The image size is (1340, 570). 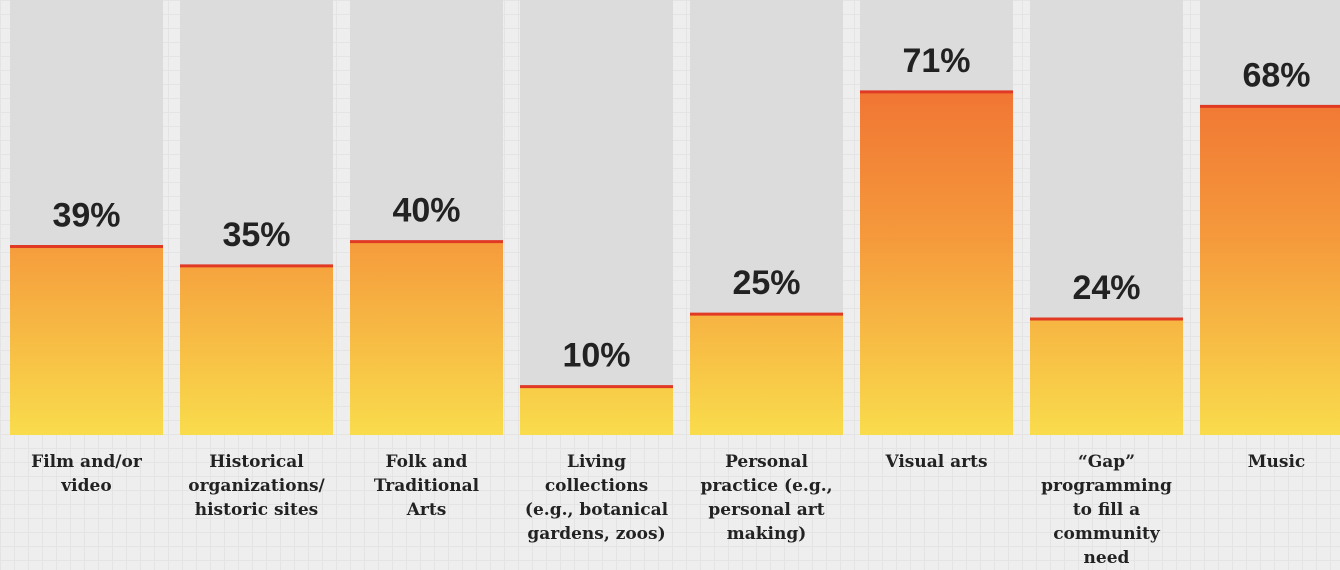 What do you see at coordinates (1106, 288) in the screenshot?
I see `value-label: 24%` at bounding box center [1106, 288].